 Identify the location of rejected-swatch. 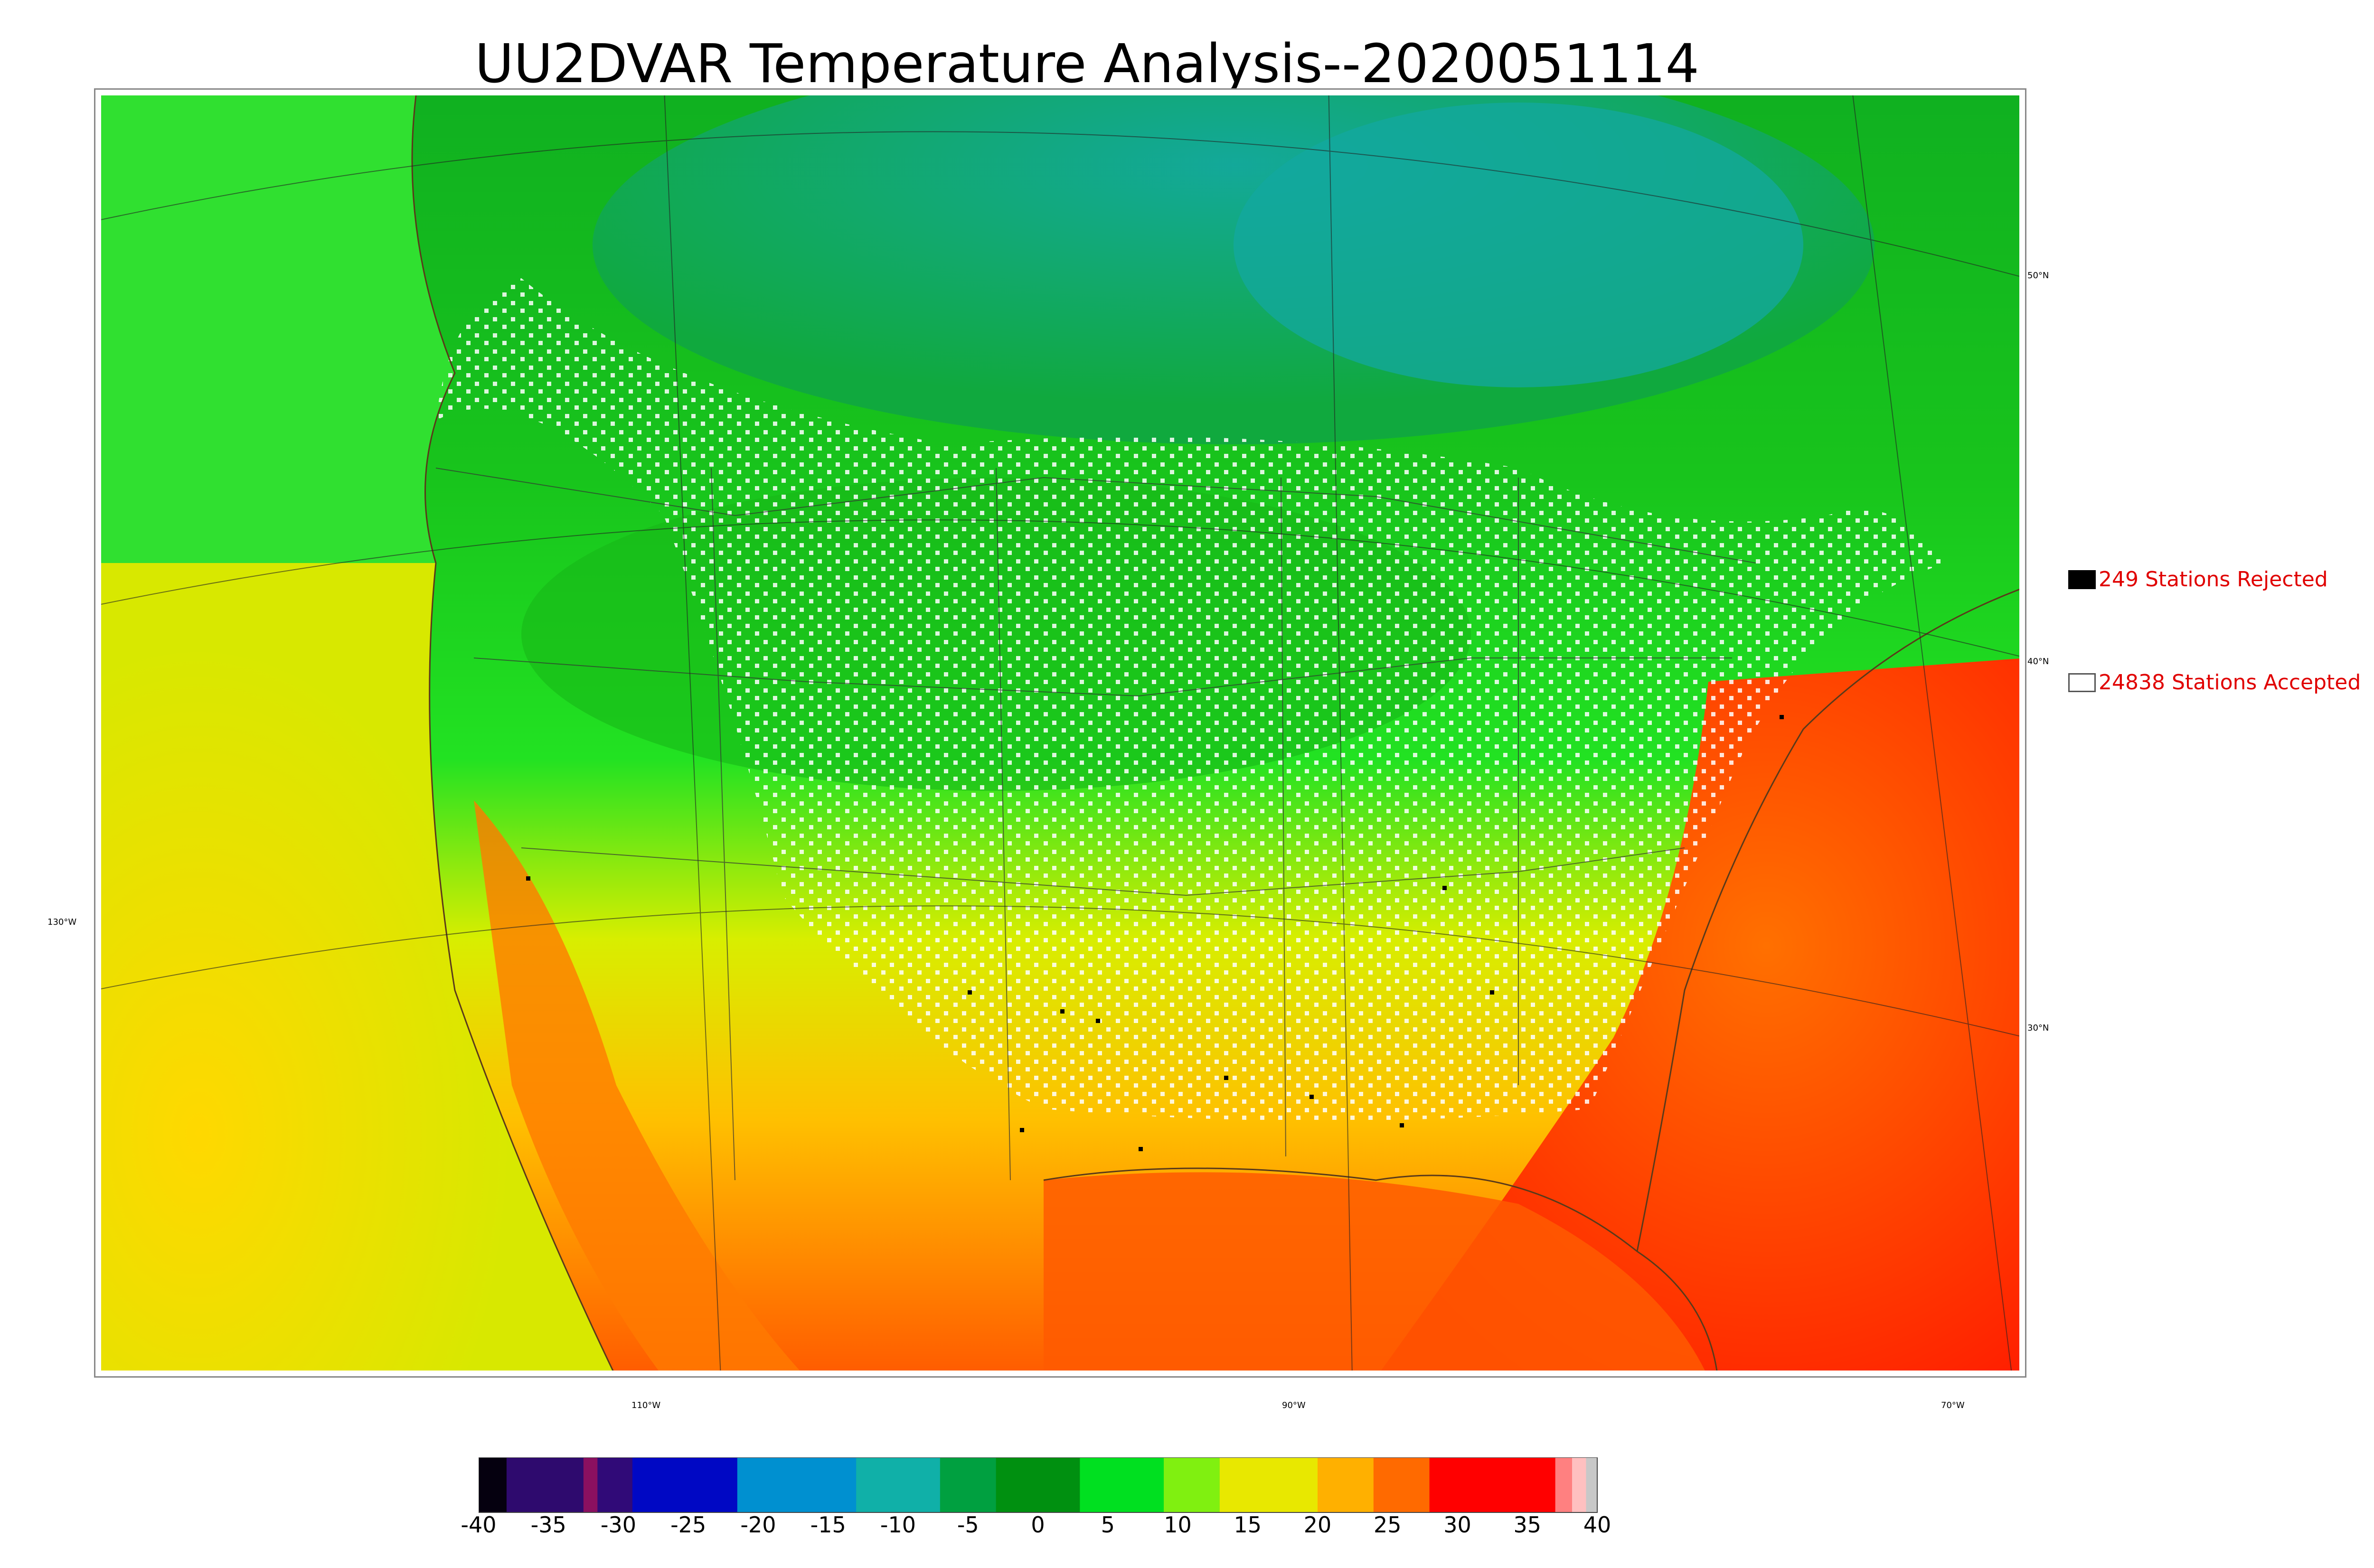
(2082, 580).